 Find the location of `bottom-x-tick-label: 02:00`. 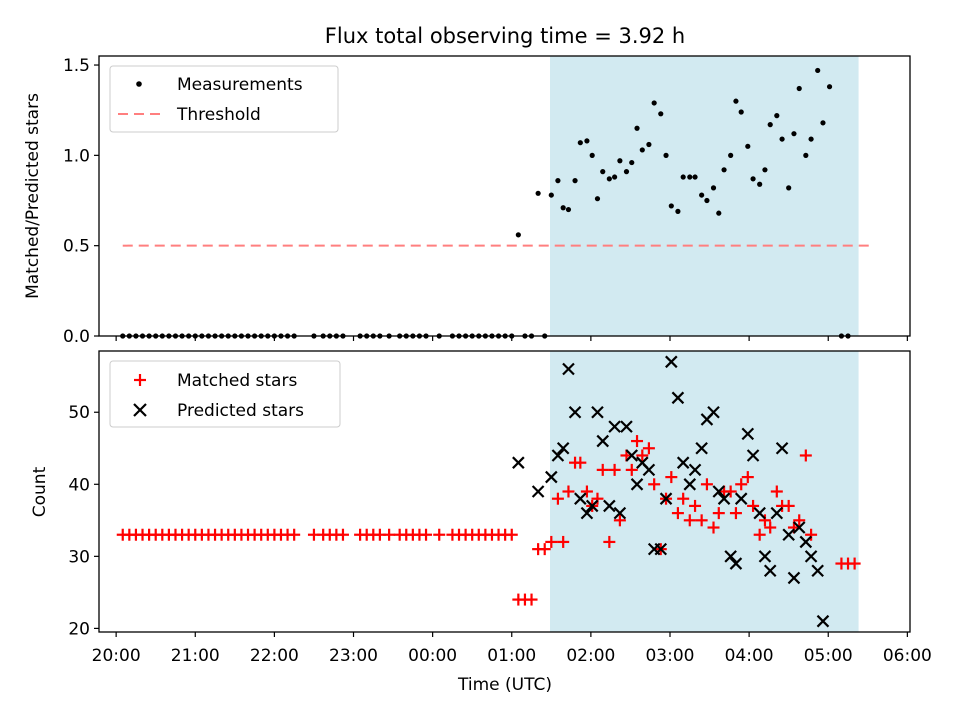

bottom-x-tick-label: 02:00 is located at coordinates (590, 656).